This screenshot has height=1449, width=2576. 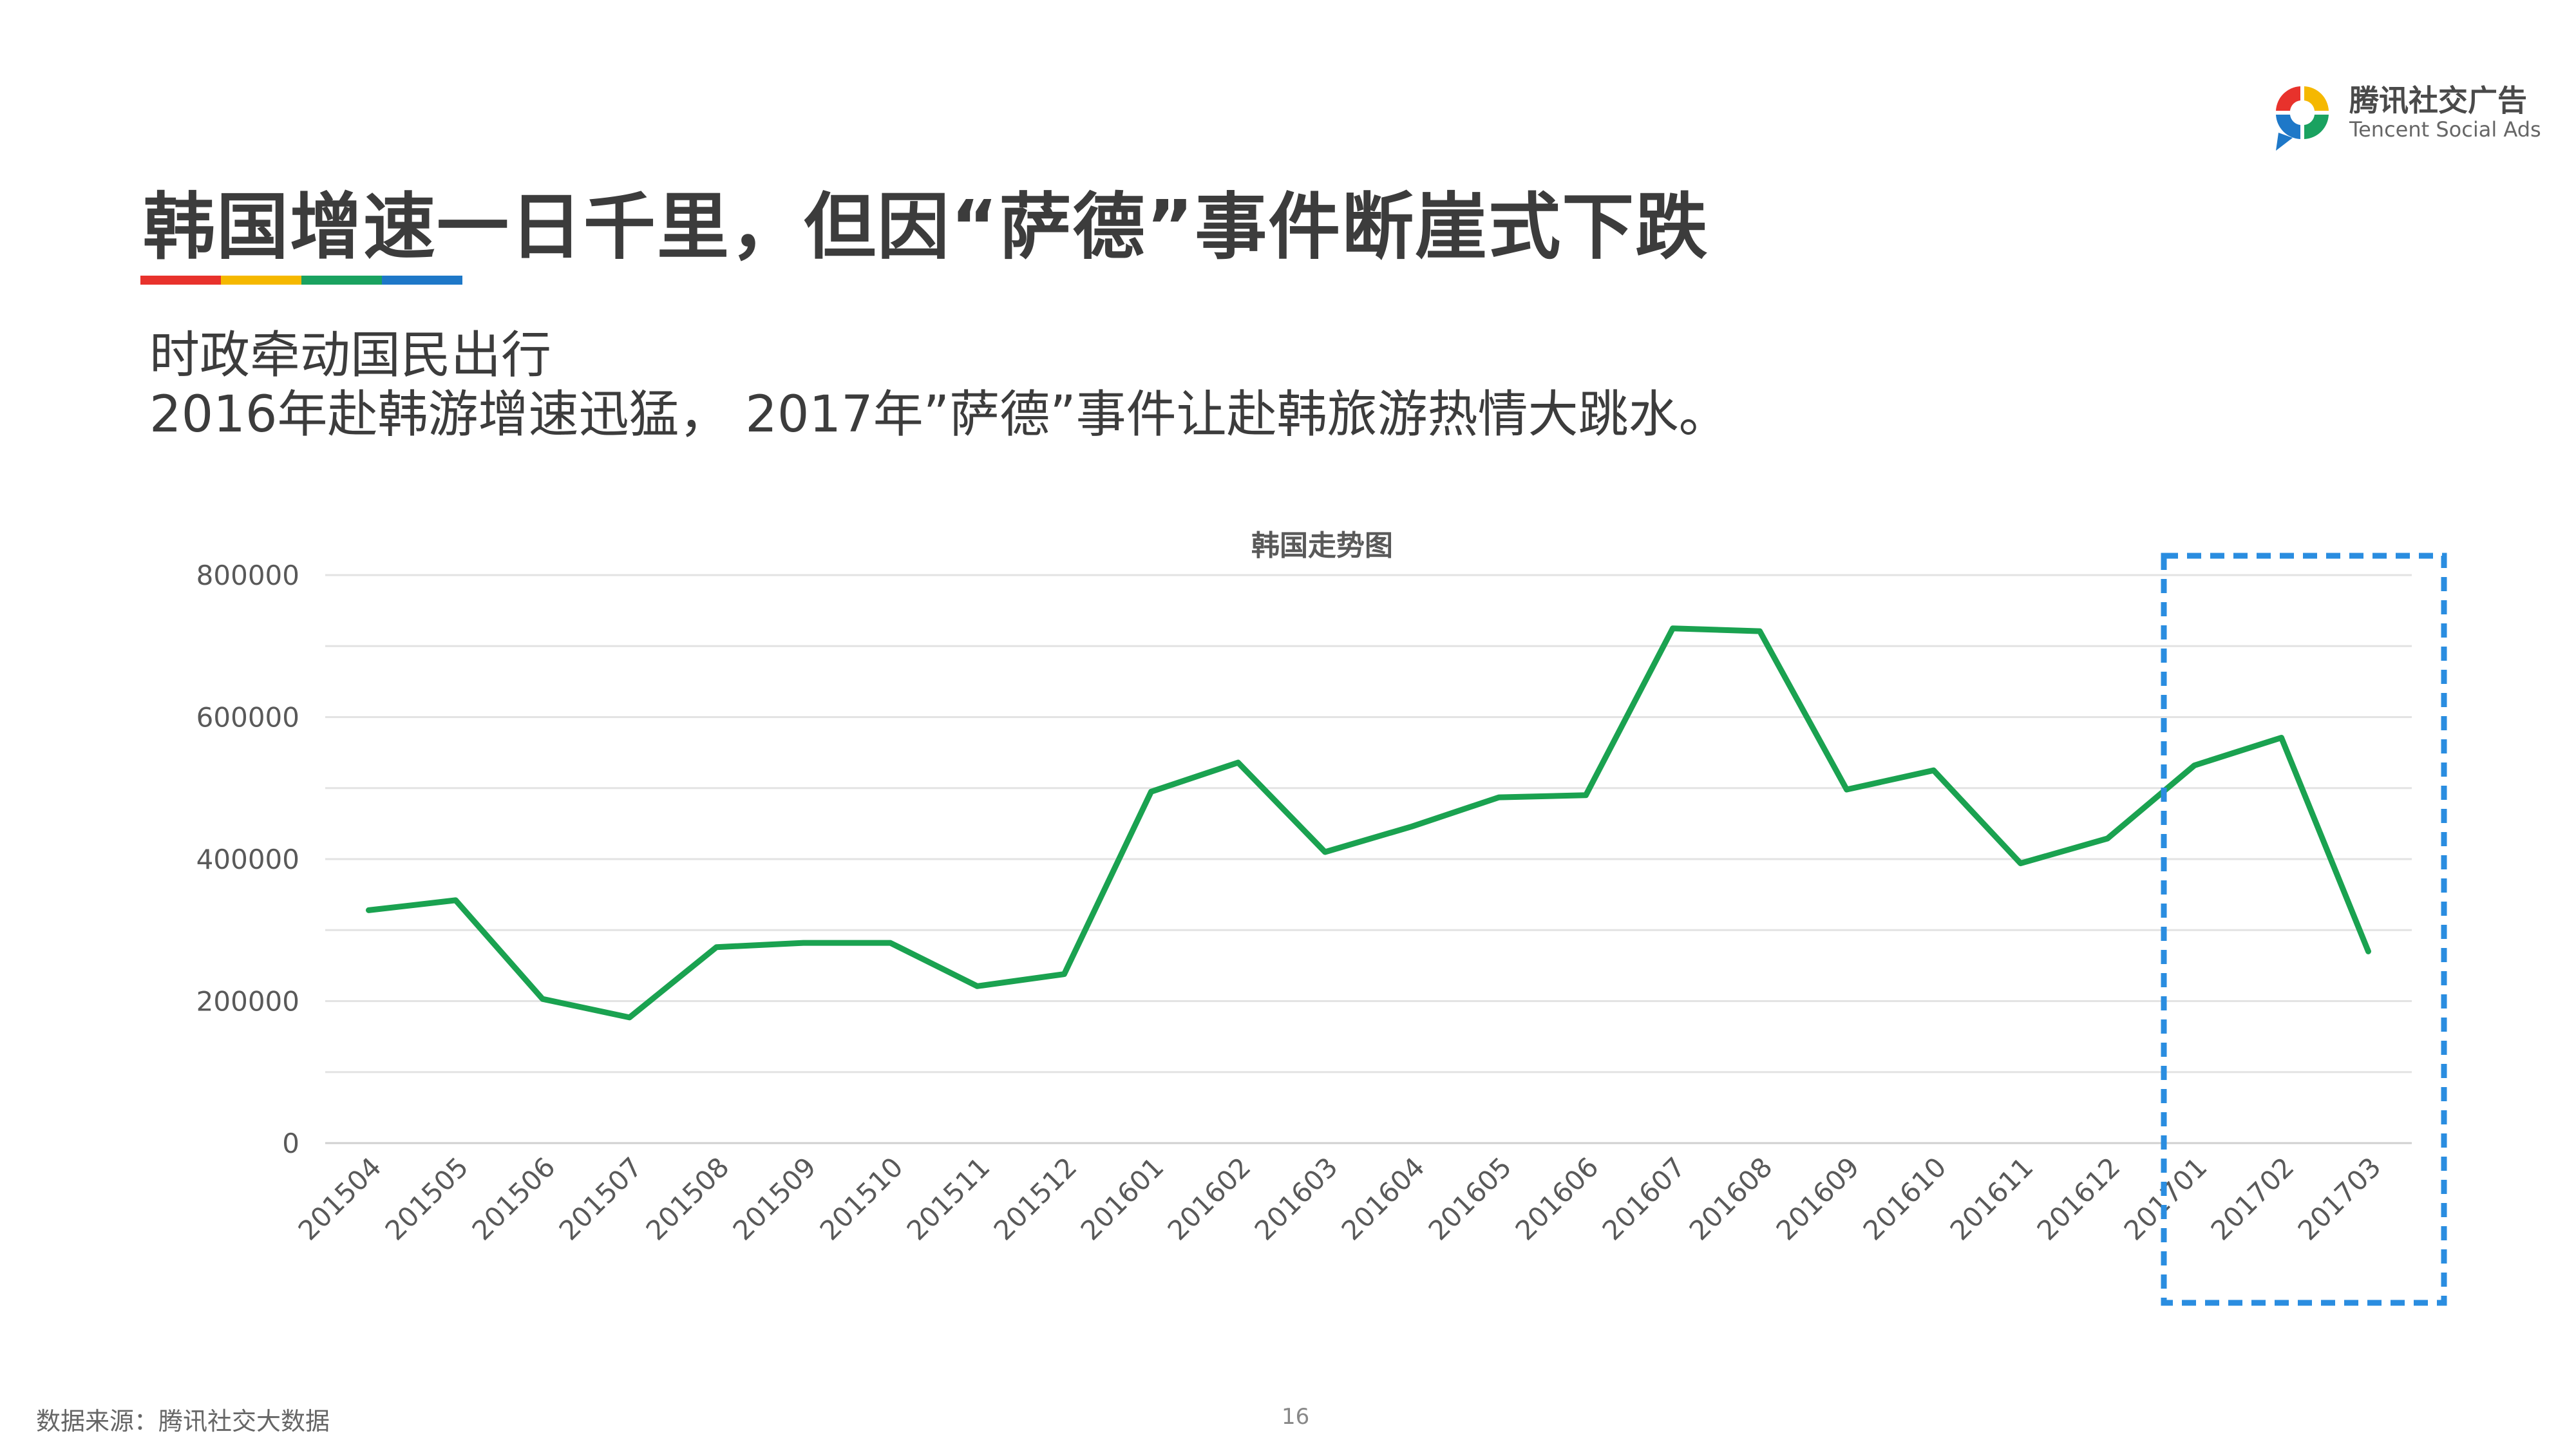 I want to click on x-tick-label: 201602, so click(x=1209, y=1198).